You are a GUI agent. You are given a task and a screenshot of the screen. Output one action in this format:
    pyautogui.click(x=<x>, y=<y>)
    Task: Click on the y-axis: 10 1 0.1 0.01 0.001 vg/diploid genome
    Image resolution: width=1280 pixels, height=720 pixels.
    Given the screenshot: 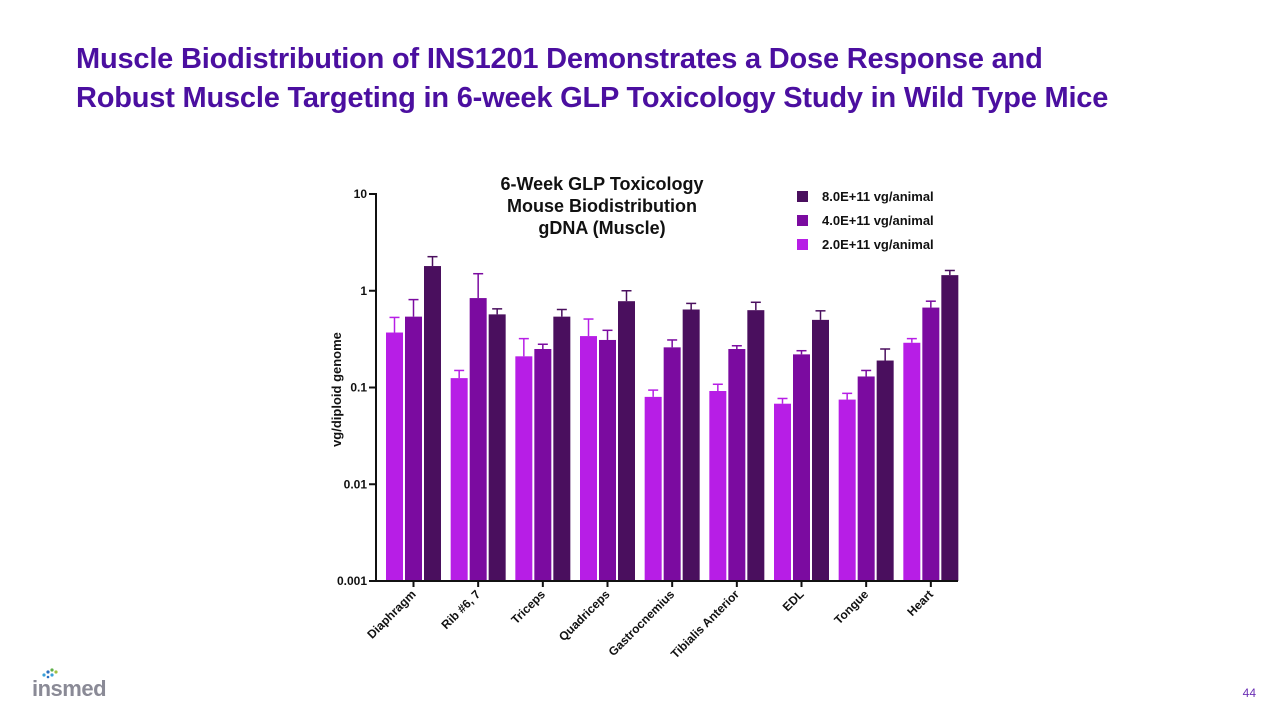 What is the action you would take?
    pyautogui.click(x=353, y=387)
    